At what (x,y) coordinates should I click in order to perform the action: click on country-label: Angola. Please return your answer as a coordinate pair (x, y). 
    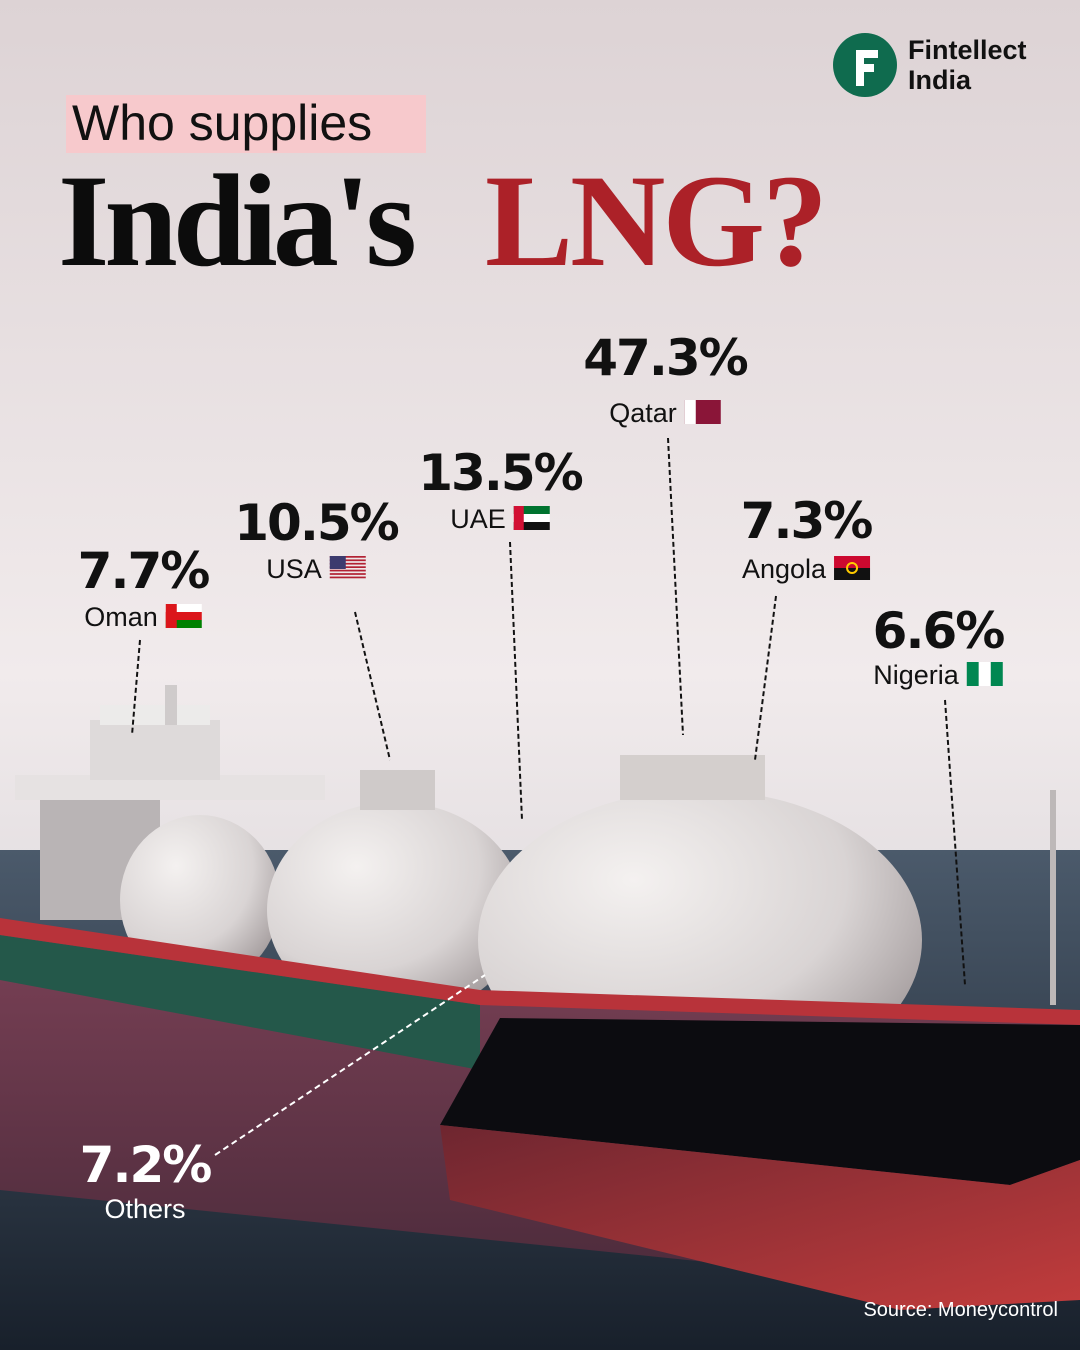
    Looking at the image, I should click on (784, 569).